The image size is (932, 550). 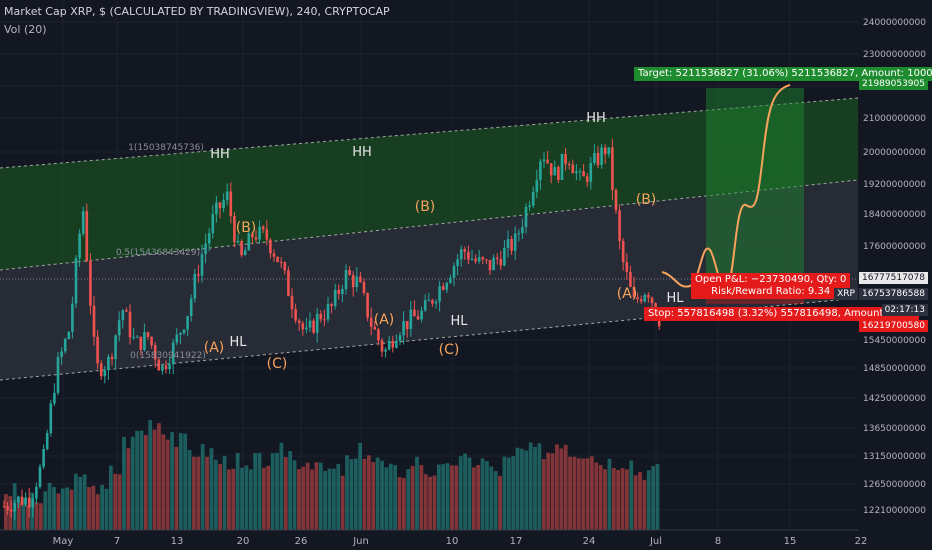 What do you see at coordinates (362, 152) in the screenshot?
I see `swing-label: HH` at bounding box center [362, 152].